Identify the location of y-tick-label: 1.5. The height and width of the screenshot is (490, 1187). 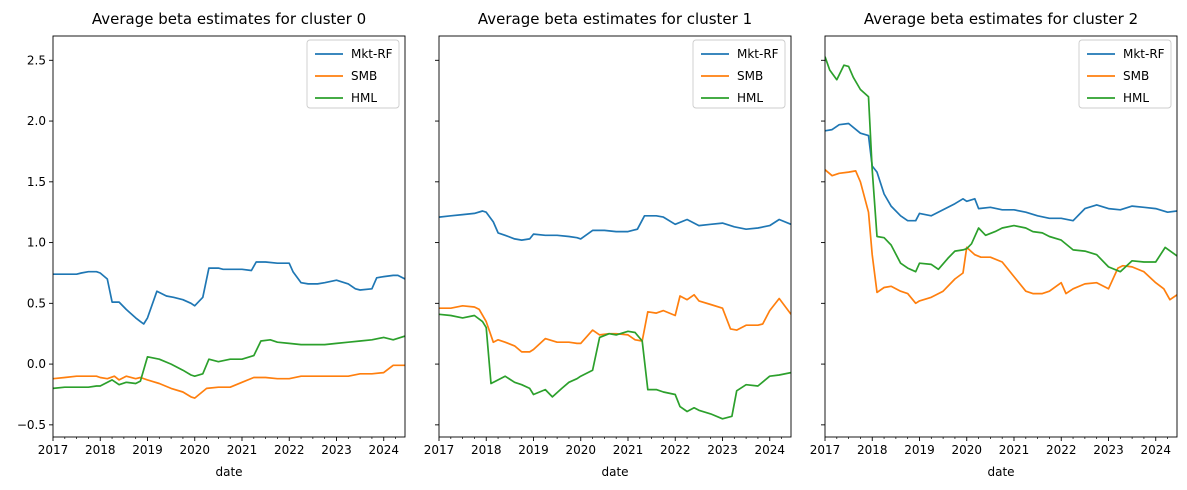
(36, 182).